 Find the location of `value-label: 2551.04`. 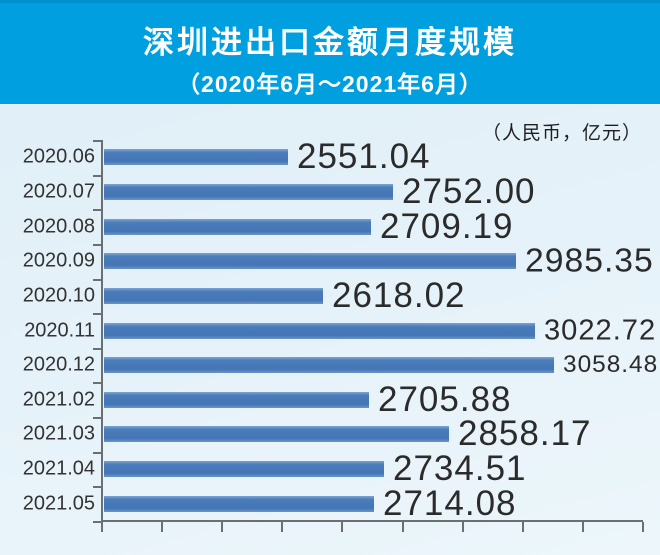

value-label: 2551.04 is located at coordinates (364, 157).